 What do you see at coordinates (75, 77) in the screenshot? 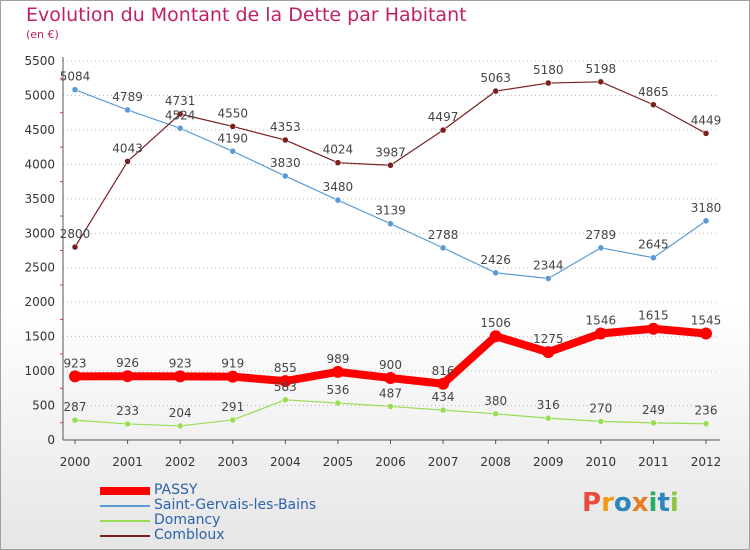
I see `data-label-saint-gervais-les-bains: 5084` at bounding box center [75, 77].